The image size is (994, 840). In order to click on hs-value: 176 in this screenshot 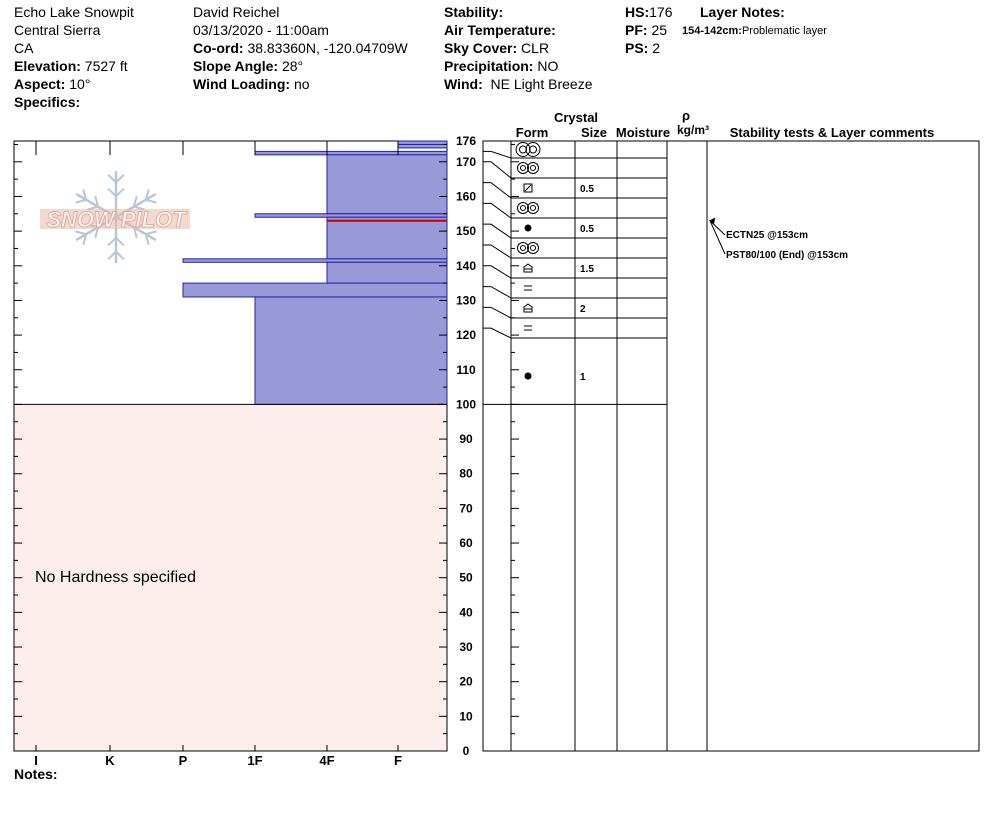, I will do `click(661, 12)`.